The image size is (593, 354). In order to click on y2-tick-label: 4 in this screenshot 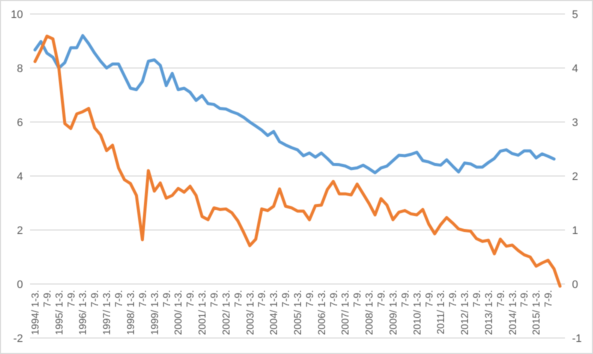, I will do `click(575, 68)`.